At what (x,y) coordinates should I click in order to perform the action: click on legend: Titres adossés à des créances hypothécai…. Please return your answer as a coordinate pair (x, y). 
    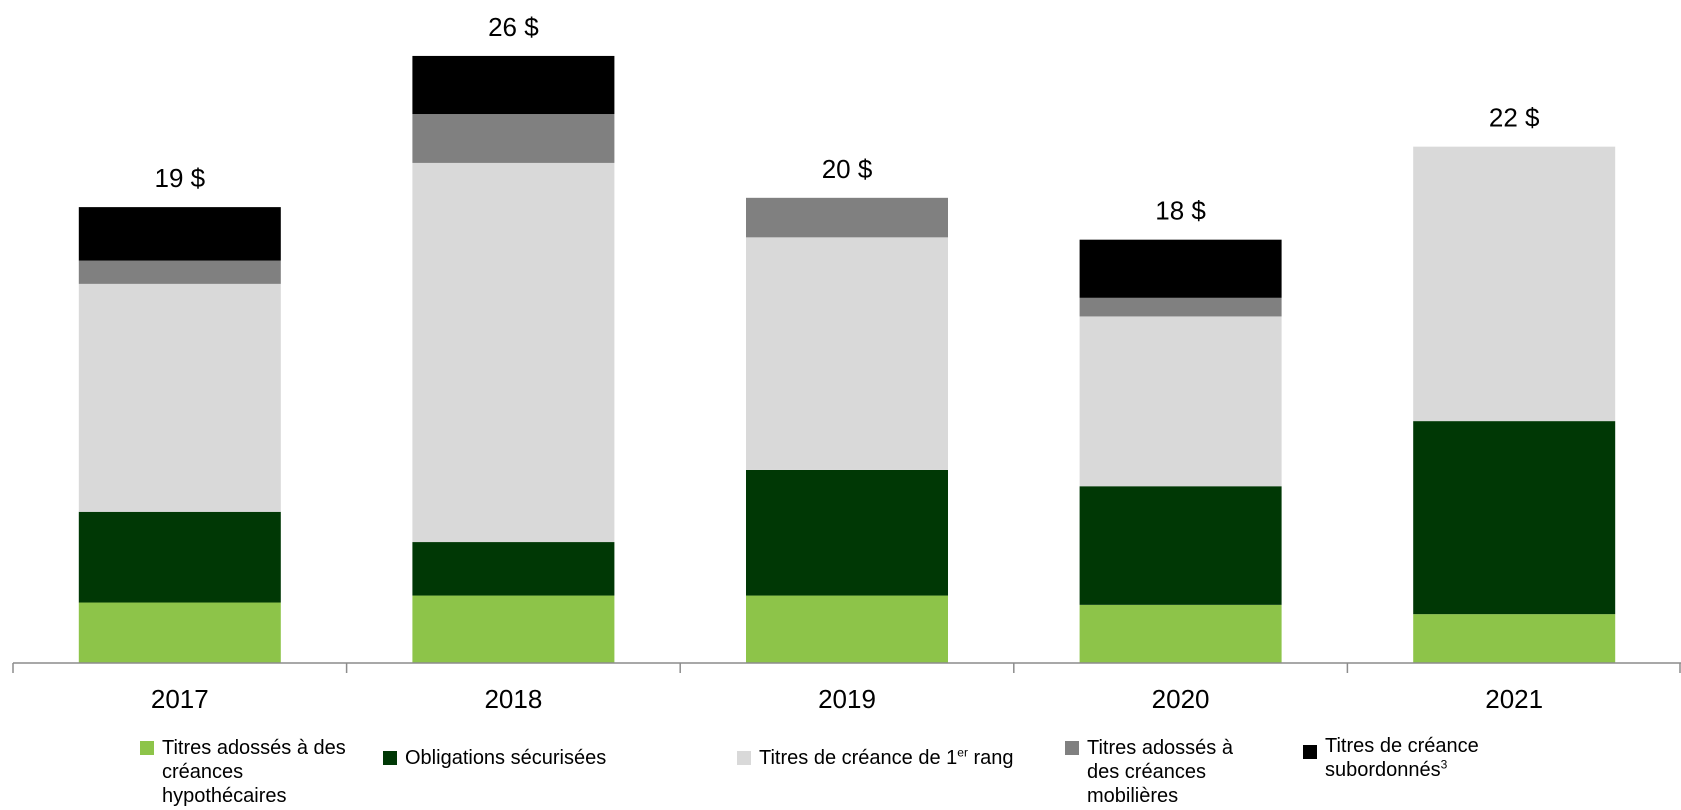
    Looking at the image, I should click on (840, 772).